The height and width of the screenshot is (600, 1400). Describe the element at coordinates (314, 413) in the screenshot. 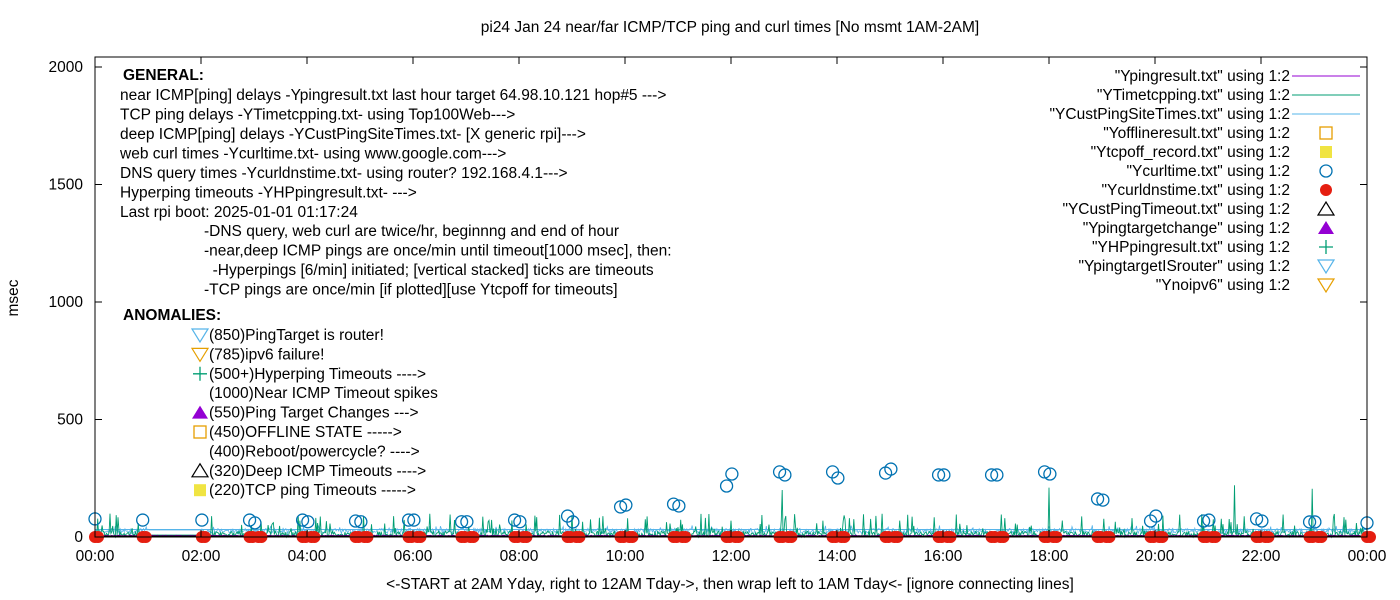

I see `anomaly-line: (550)Ping Target Changes --->` at that location.